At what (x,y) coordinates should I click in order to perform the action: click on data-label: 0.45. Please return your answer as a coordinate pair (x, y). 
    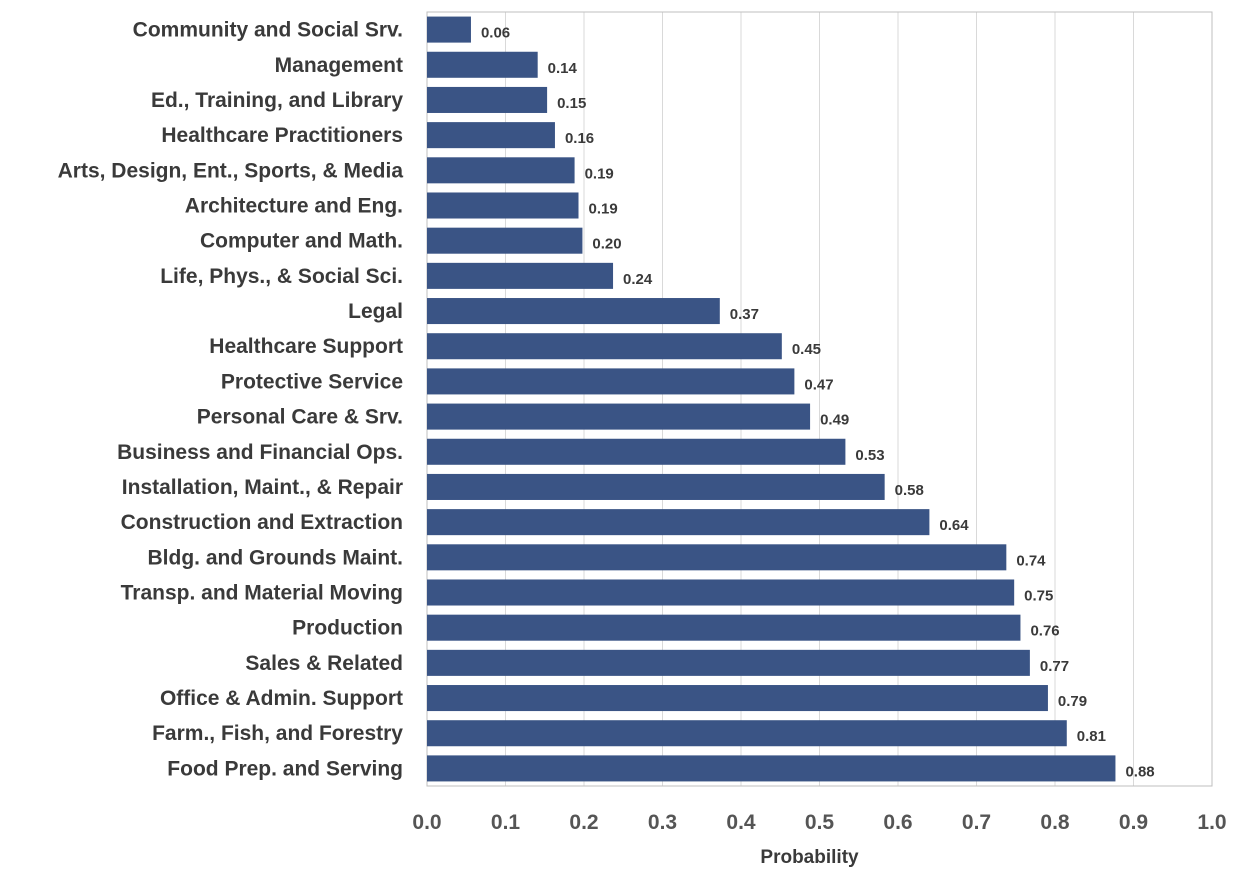
    Looking at the image, I should click on (806, 349).